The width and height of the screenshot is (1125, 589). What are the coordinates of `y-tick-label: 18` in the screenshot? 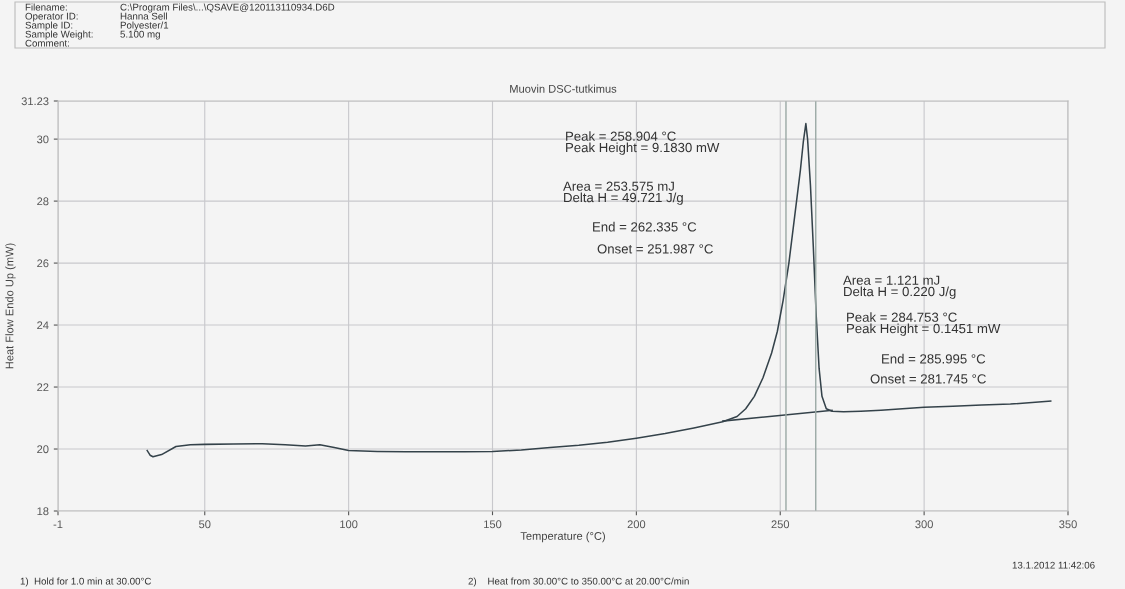 It's located at (43, 511).